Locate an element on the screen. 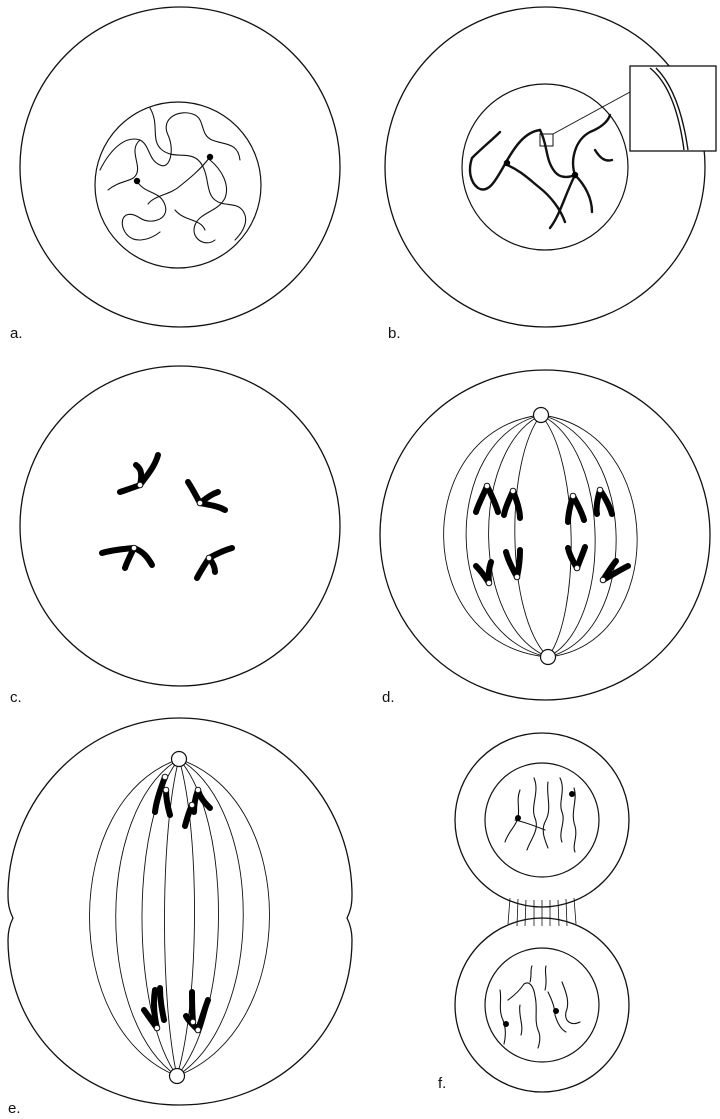 Image resolution: width=720 pixels, height=1119 pixels. panel-label-b: b. is located at coordinates (394, 333).